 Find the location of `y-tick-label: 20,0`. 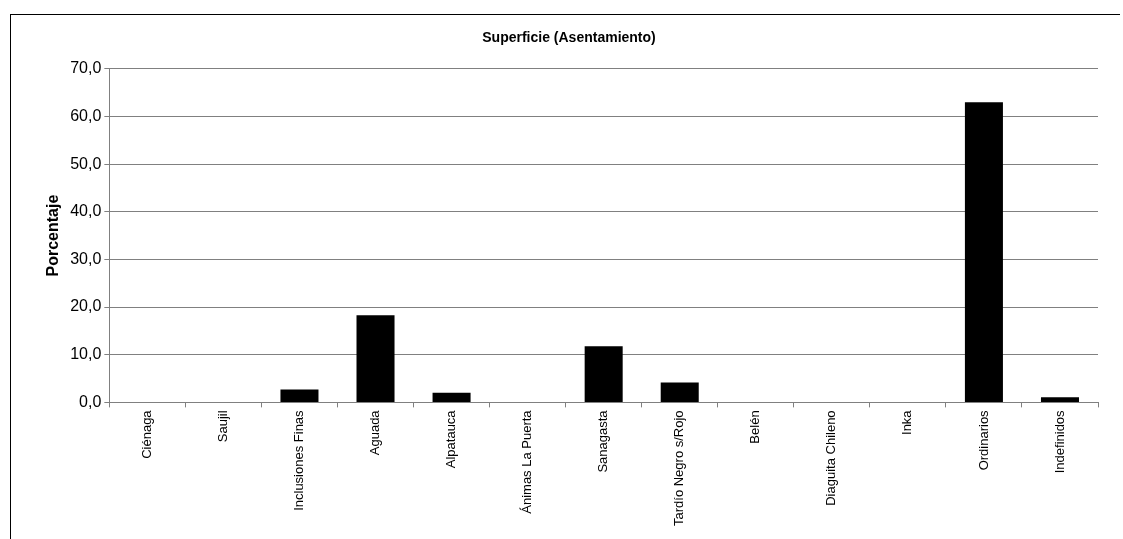

y-tick-label: 20,0 is located at coordinates (86, 306).